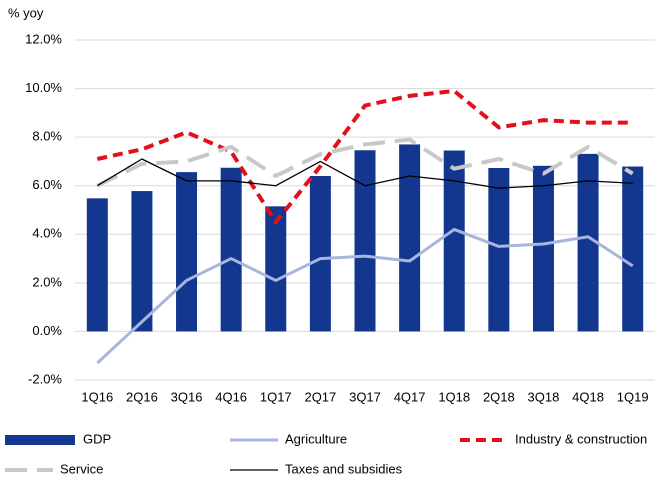  Describe the element at coordinates (97, 396) in the screenshot. I see `x-tick-label: 1Q16` at that location.